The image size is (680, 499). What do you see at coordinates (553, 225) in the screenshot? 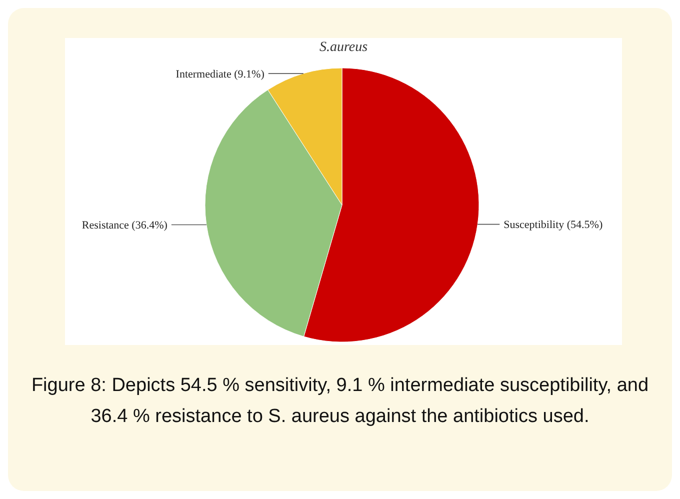
I see `slice-label: Susceptibility (54.5%)` at bounding box center [553, 225].